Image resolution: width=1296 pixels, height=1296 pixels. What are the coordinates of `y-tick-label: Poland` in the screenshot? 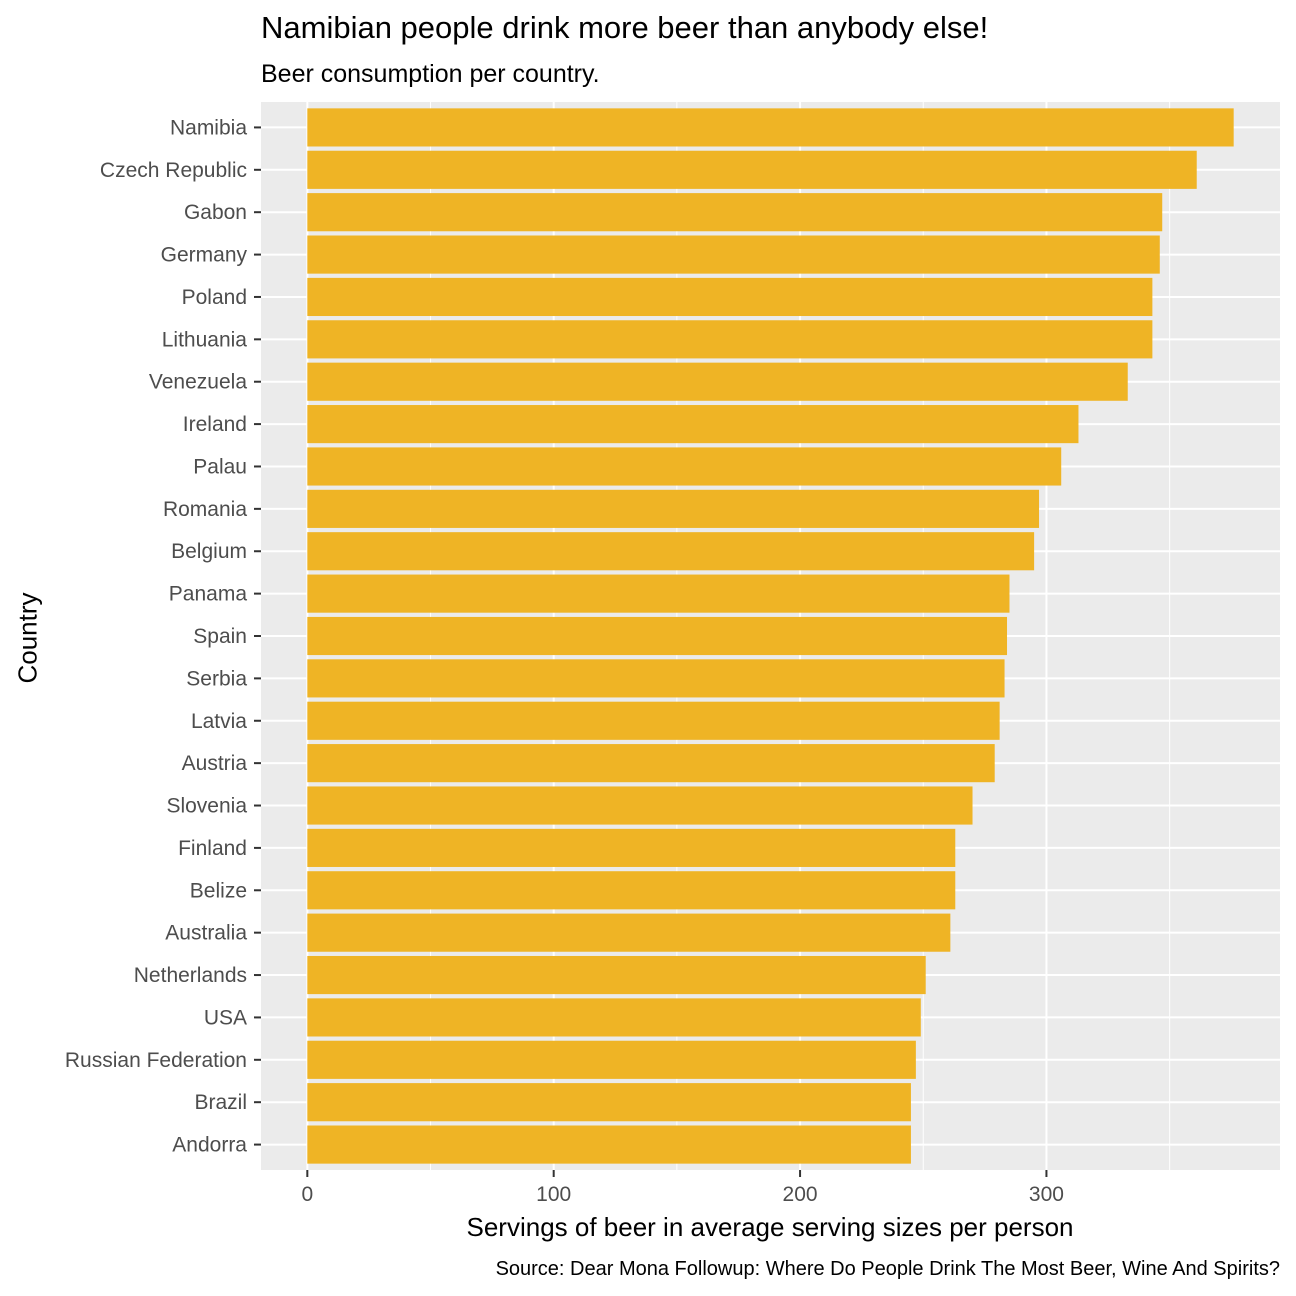 It's located at (214, 297).